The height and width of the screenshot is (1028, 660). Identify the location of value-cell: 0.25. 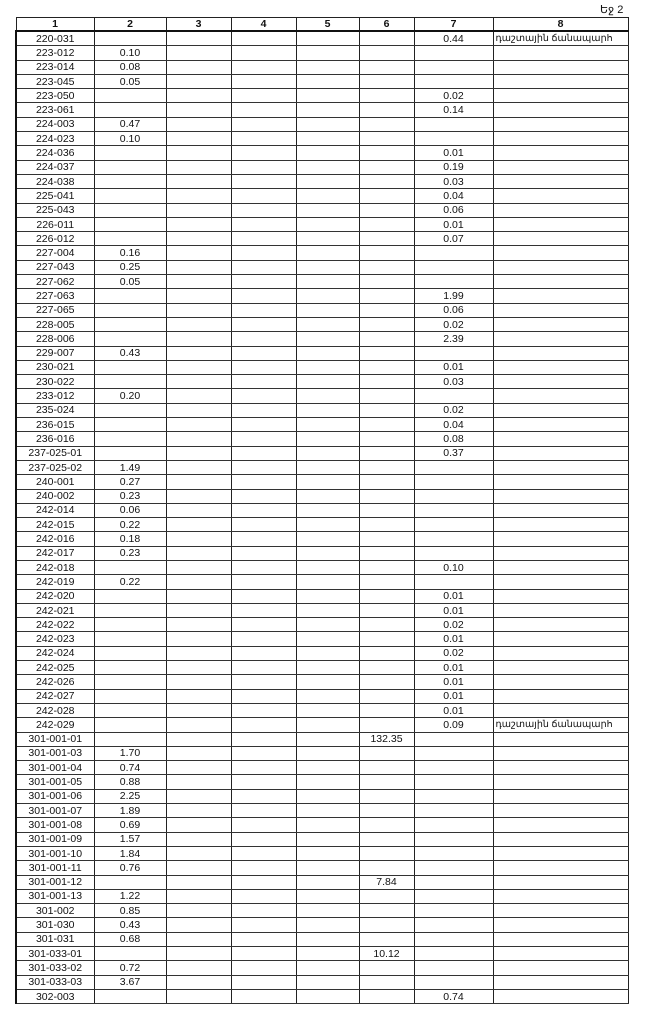
(130, 267).